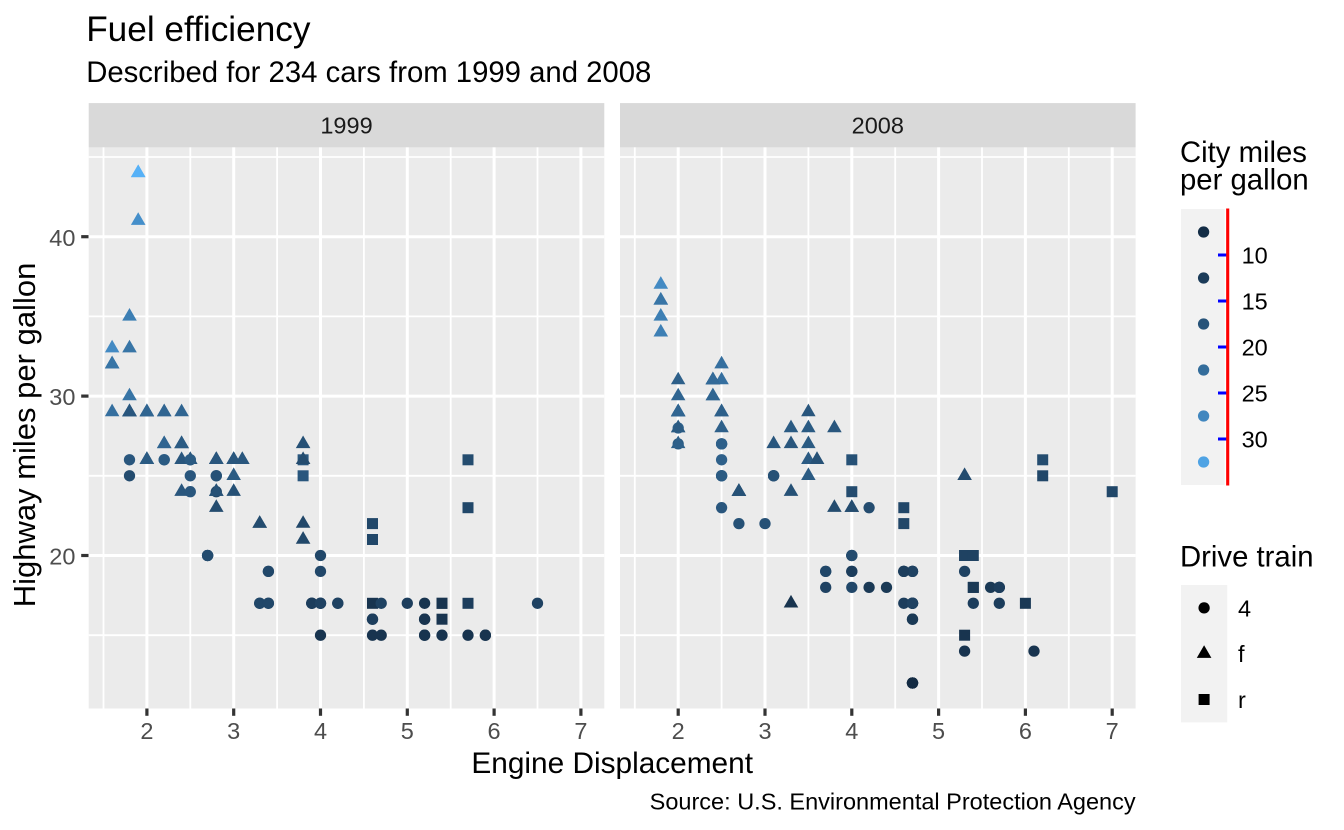 The width and height of the screenshot is (1344, 830). I want to click on svg-text: 10, so click(1255, 255).